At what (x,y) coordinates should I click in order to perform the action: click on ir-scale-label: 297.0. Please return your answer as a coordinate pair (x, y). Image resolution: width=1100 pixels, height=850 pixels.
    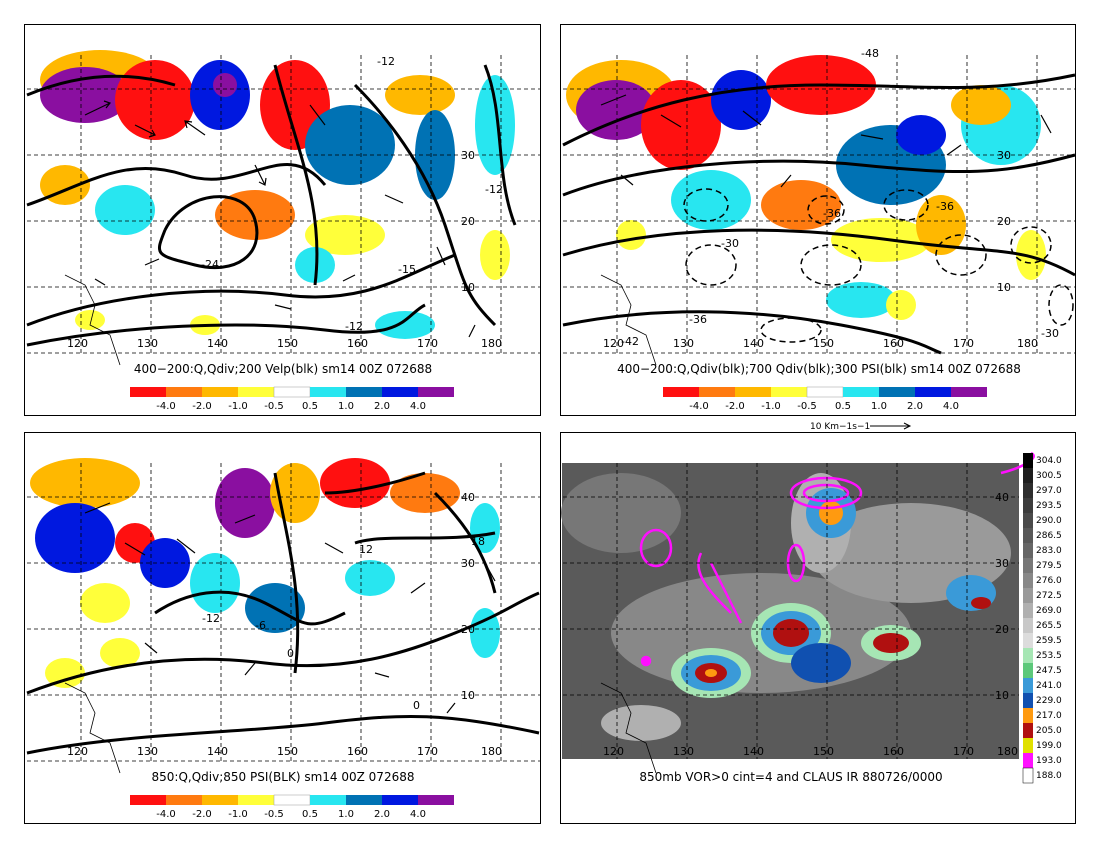
    Looking at the image, I should click on (1049, 491).